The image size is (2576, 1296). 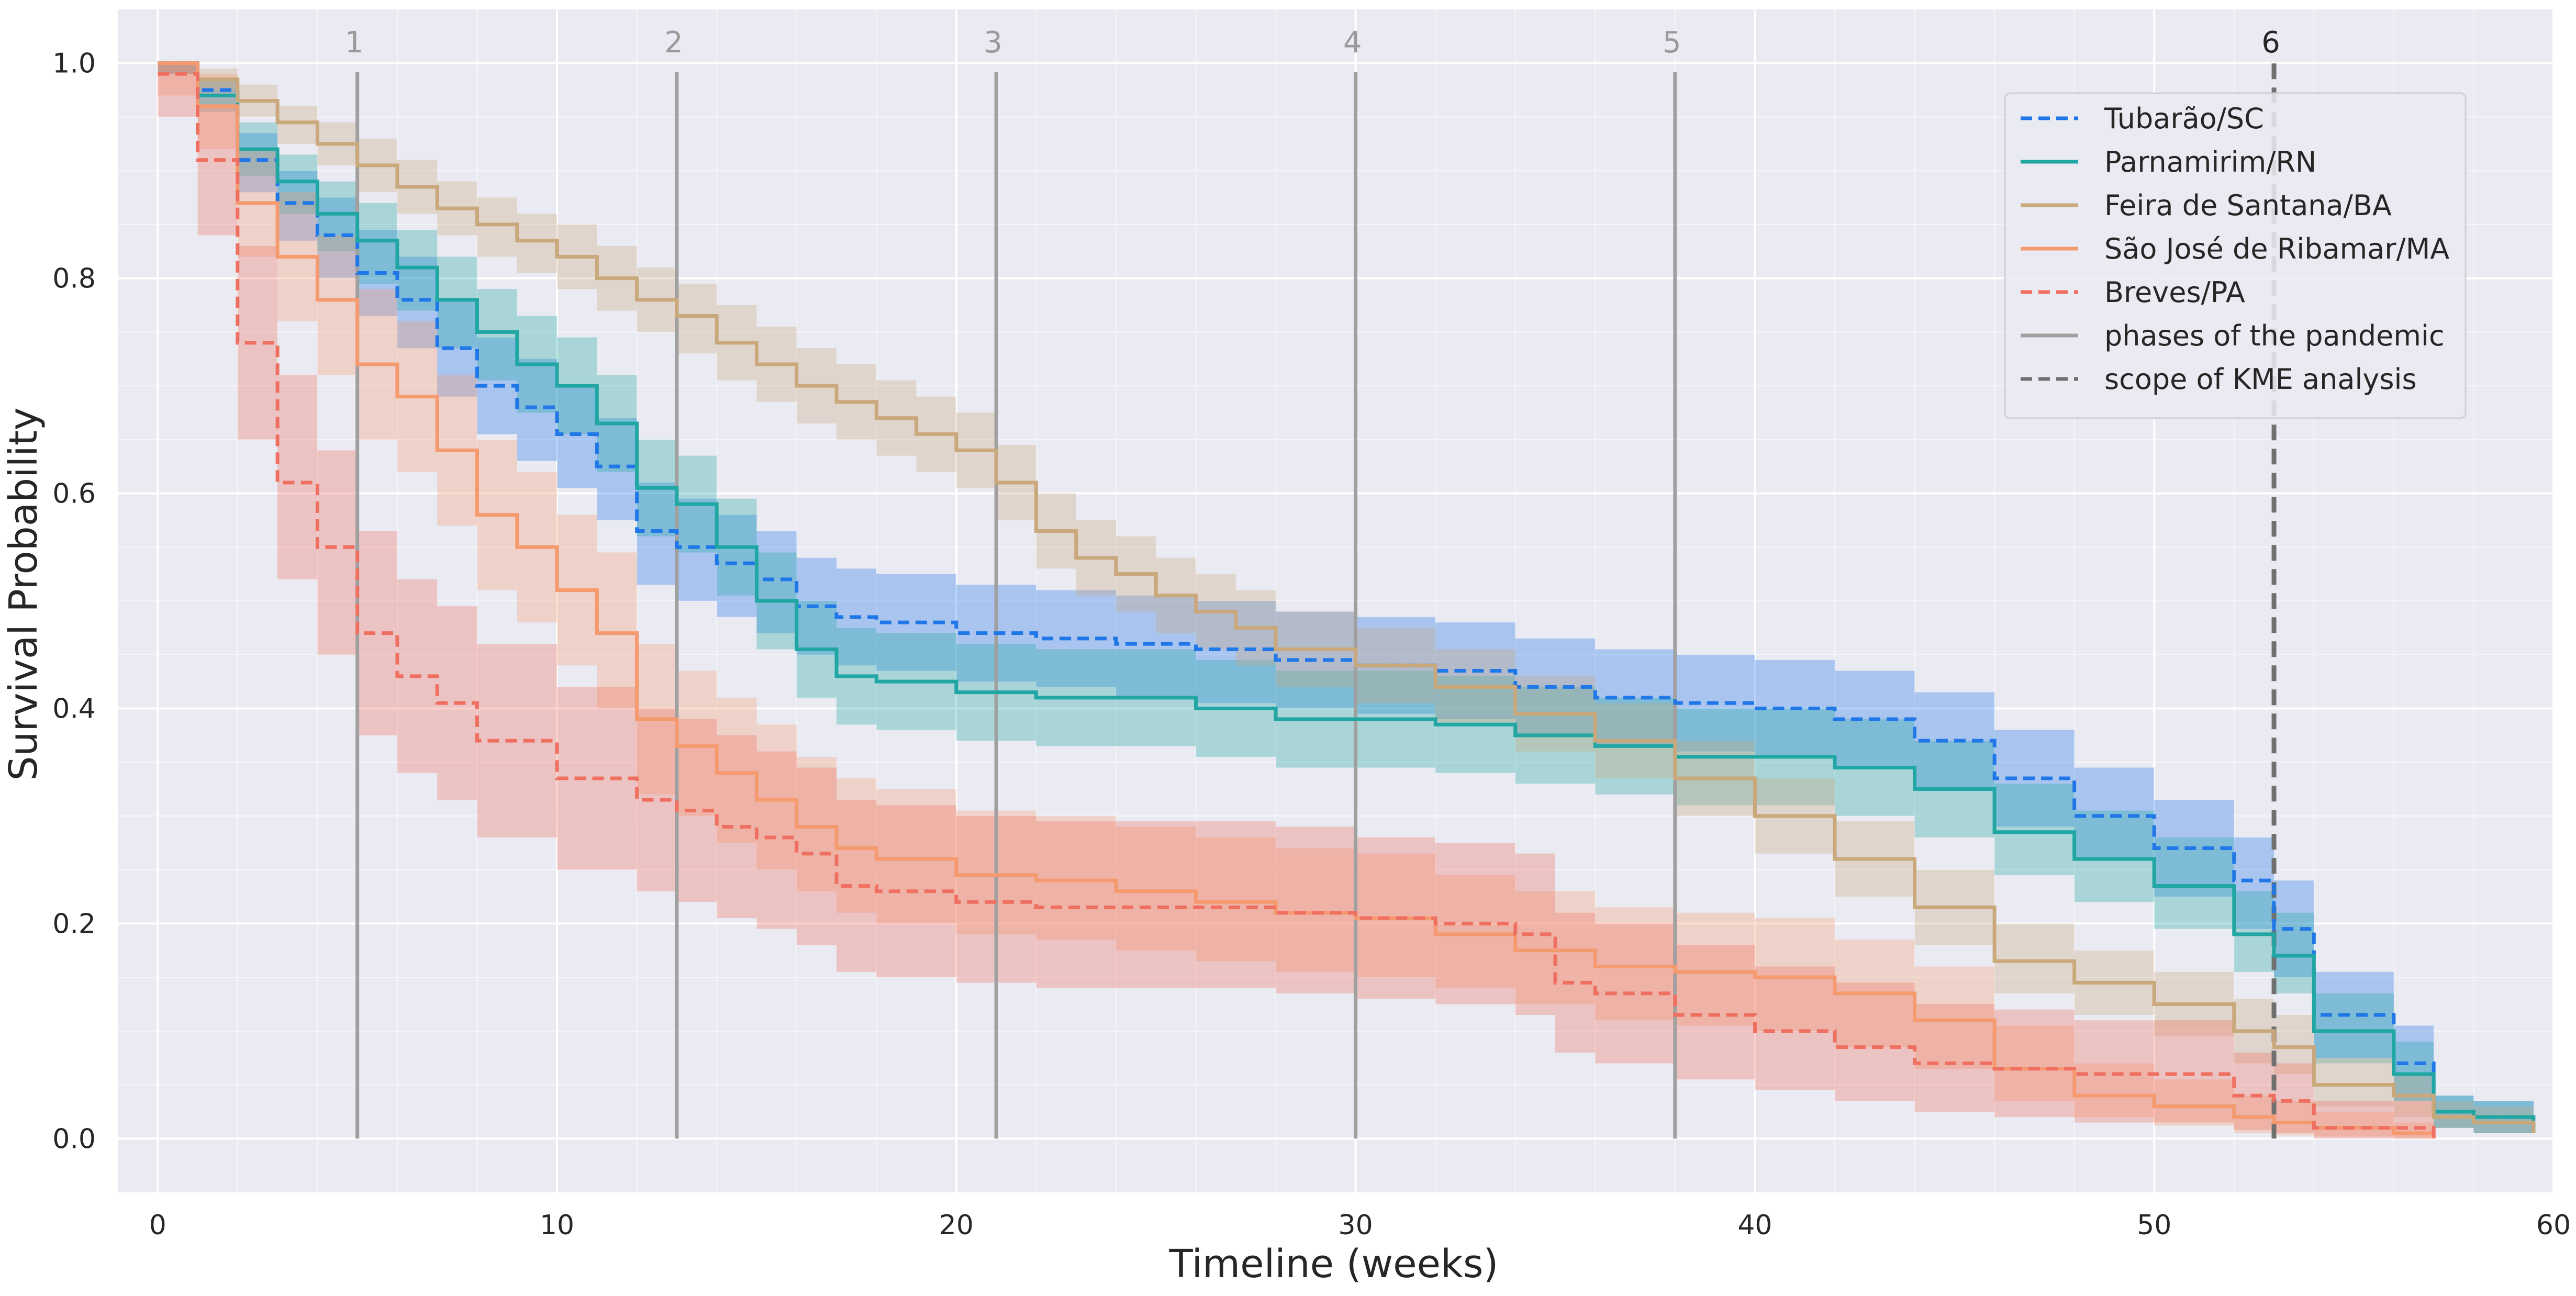 What do you see at coordinates (157, 1225) in the screenshot?
I see `x-tick-label: 0` at bounding box center [157, 1225].